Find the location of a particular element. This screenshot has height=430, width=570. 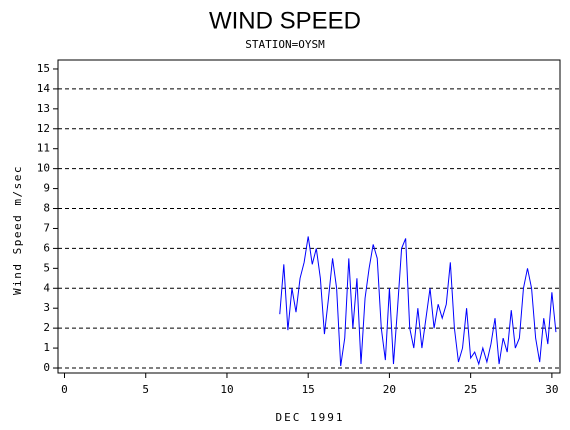

x-tick-label: 15 is located at coordinates (308, 389).